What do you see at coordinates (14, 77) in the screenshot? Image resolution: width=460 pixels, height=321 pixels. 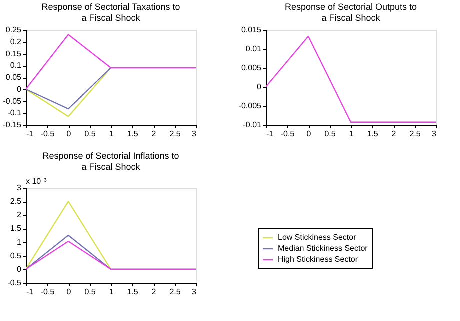 I see `y-tick-label: 0.05` at bounding box center [14, 77].